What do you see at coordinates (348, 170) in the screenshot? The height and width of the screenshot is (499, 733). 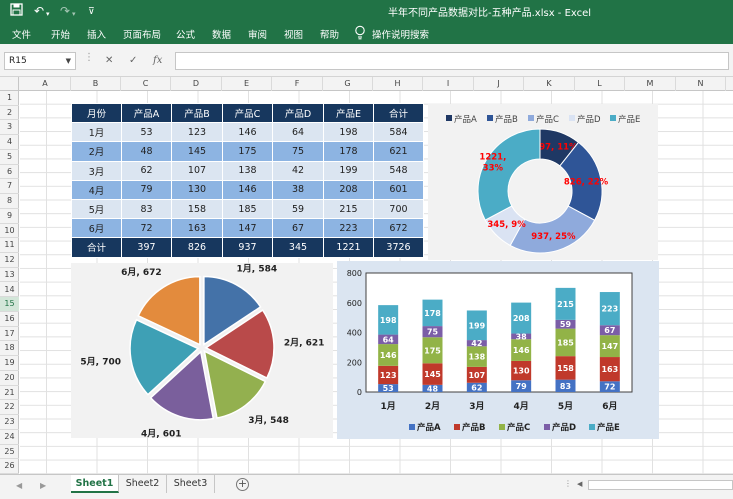 I see `table-cell: 199` at bounding box center [348, 170].